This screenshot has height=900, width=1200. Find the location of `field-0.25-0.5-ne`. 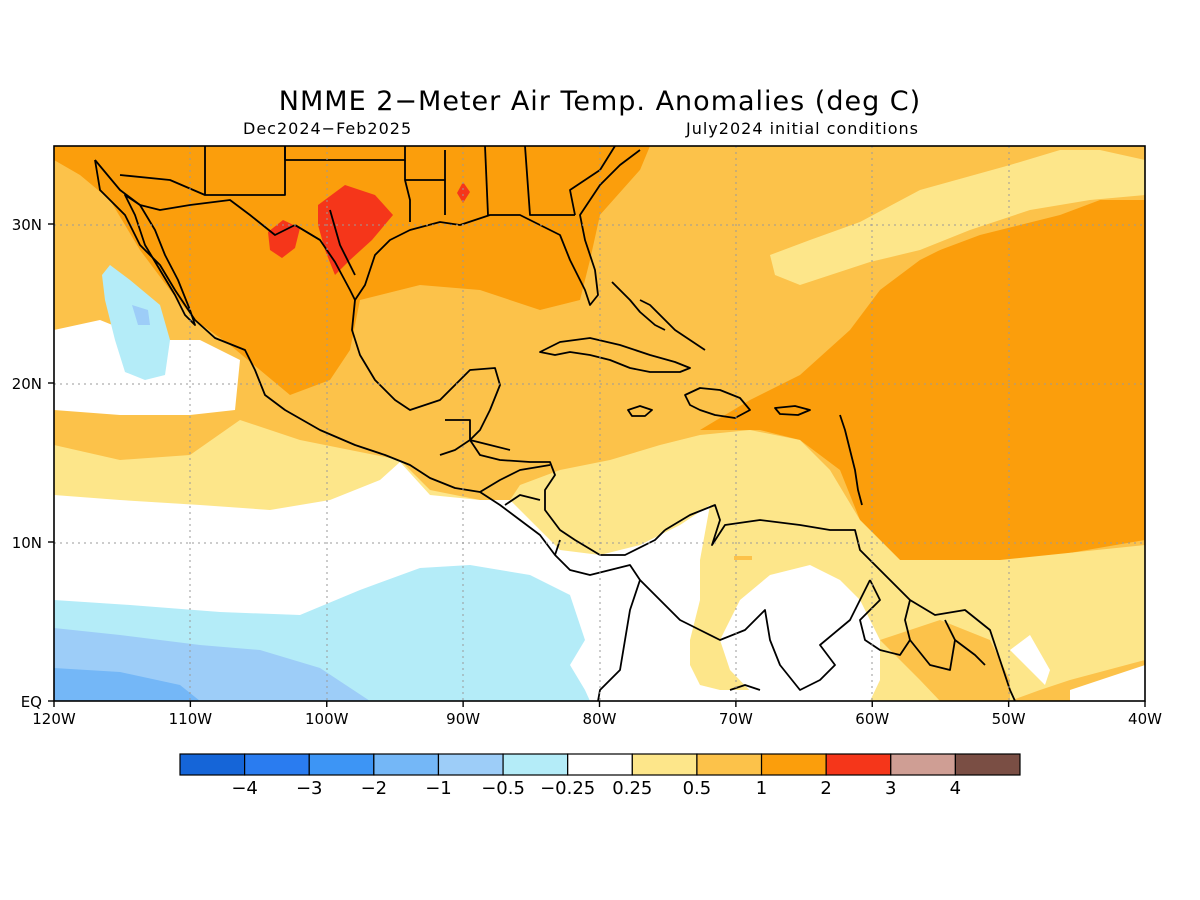

field-0.25-0.5-ne is located at coordinates (957, 217).